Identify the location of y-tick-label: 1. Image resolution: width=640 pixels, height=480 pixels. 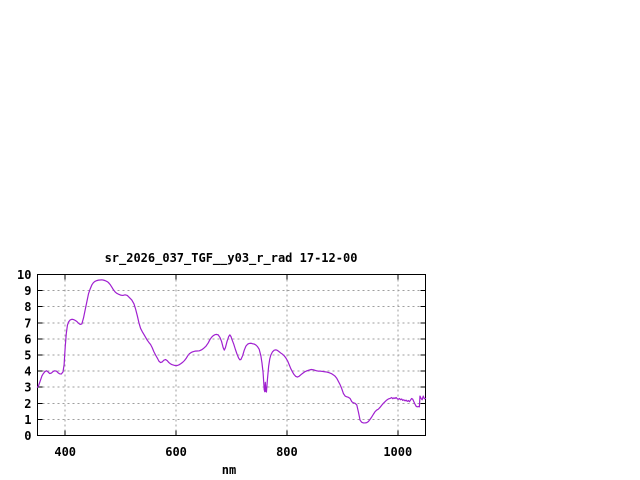
(27, 420).